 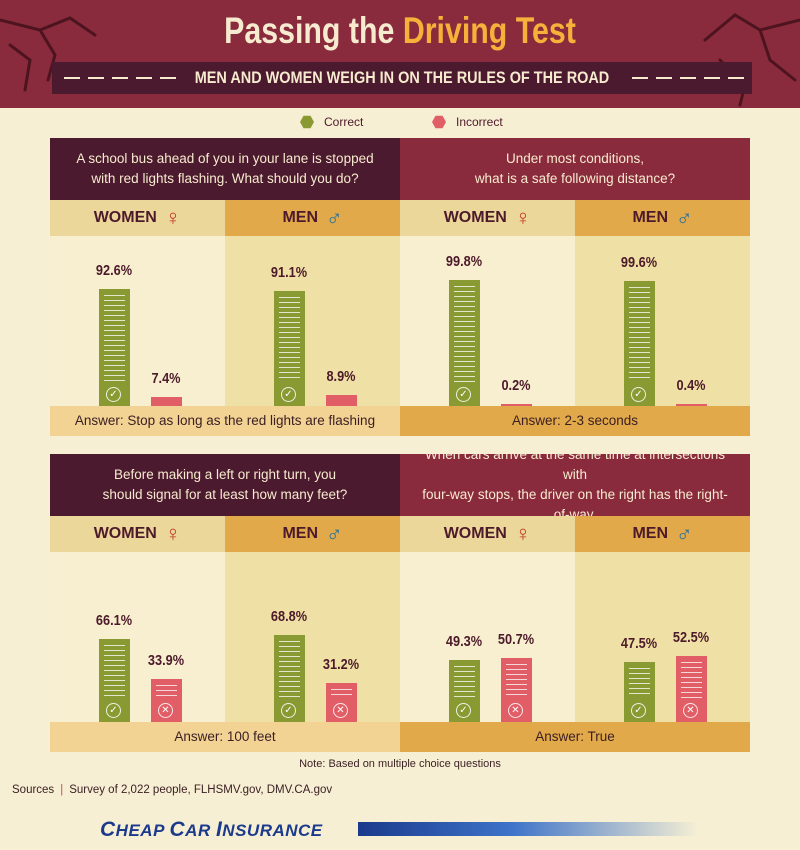 What do you see at coordinates (467, 122) in the screenshot?
I see `legend-incorrect: Incorrect` at bounding box center [467, 122].